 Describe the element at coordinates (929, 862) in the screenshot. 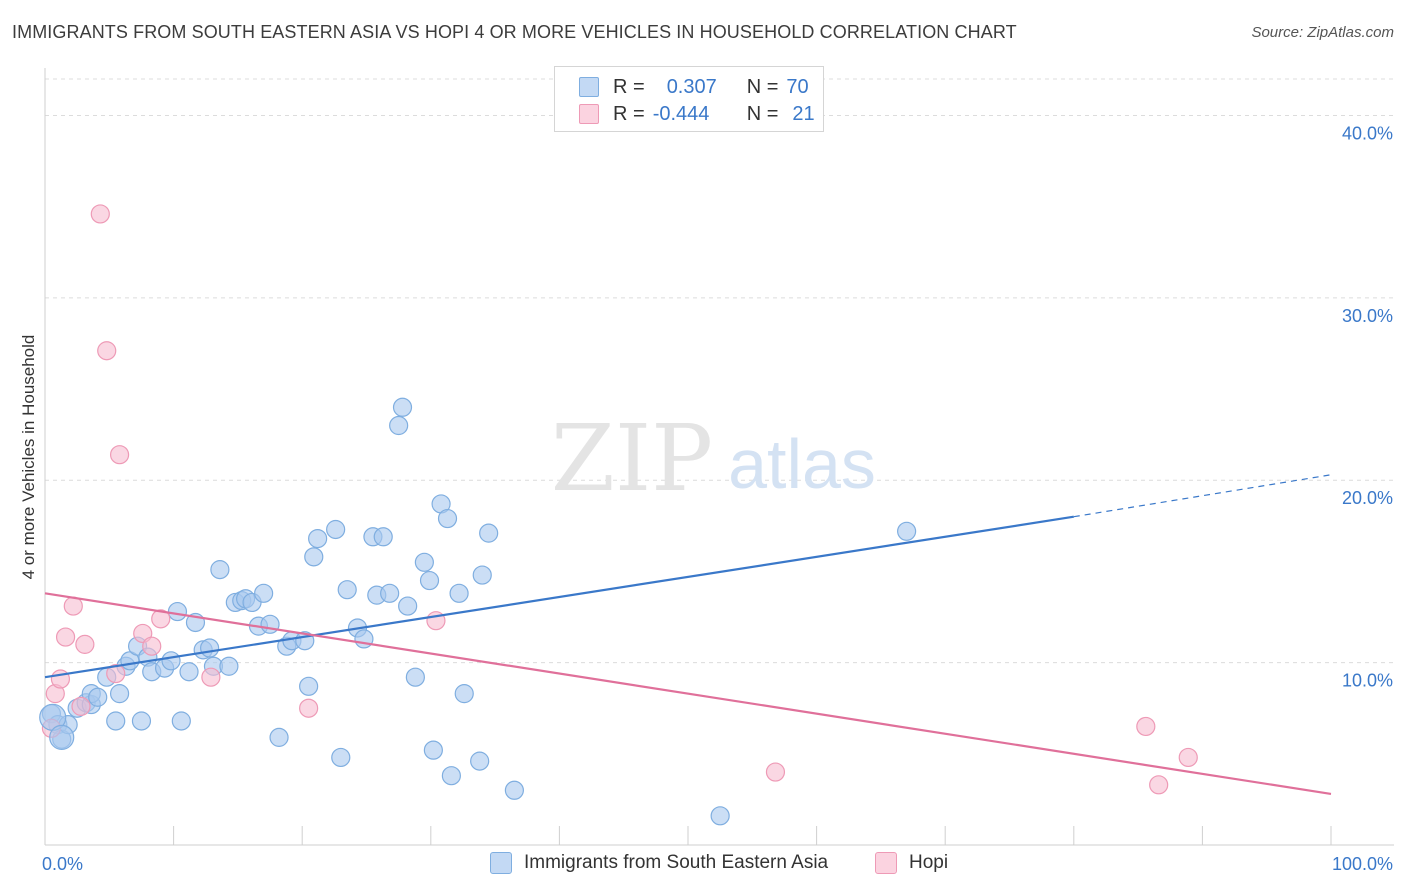

I see `bottom-legend-label-hopi: Hopi` at that location.